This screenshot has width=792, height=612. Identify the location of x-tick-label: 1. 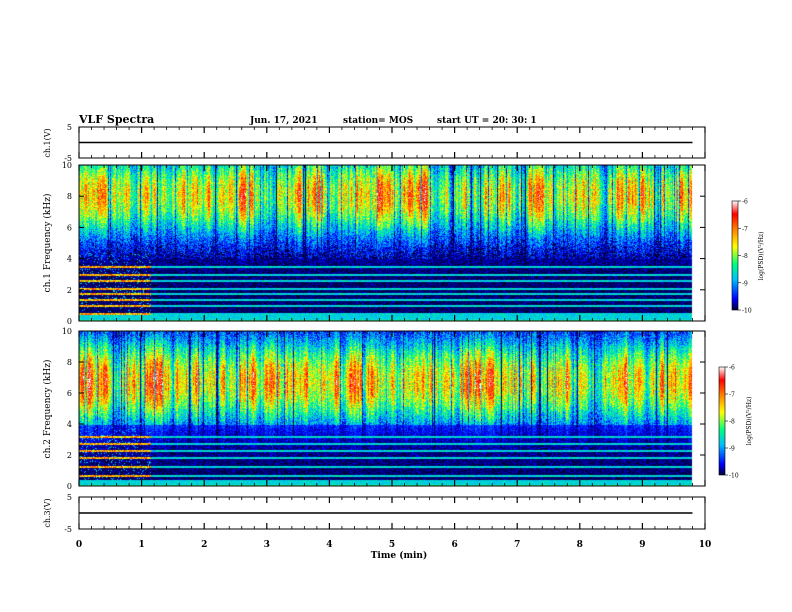
(141, 545).